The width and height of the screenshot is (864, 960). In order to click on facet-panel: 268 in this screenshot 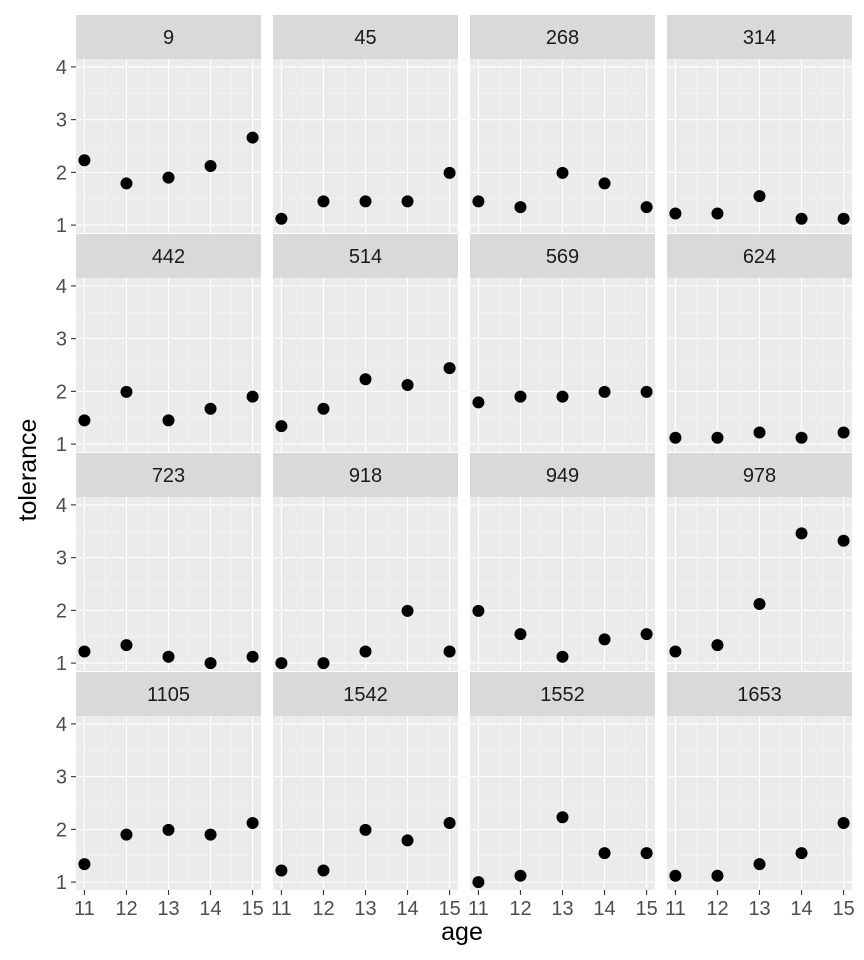, I will do `click(562, 124)`.